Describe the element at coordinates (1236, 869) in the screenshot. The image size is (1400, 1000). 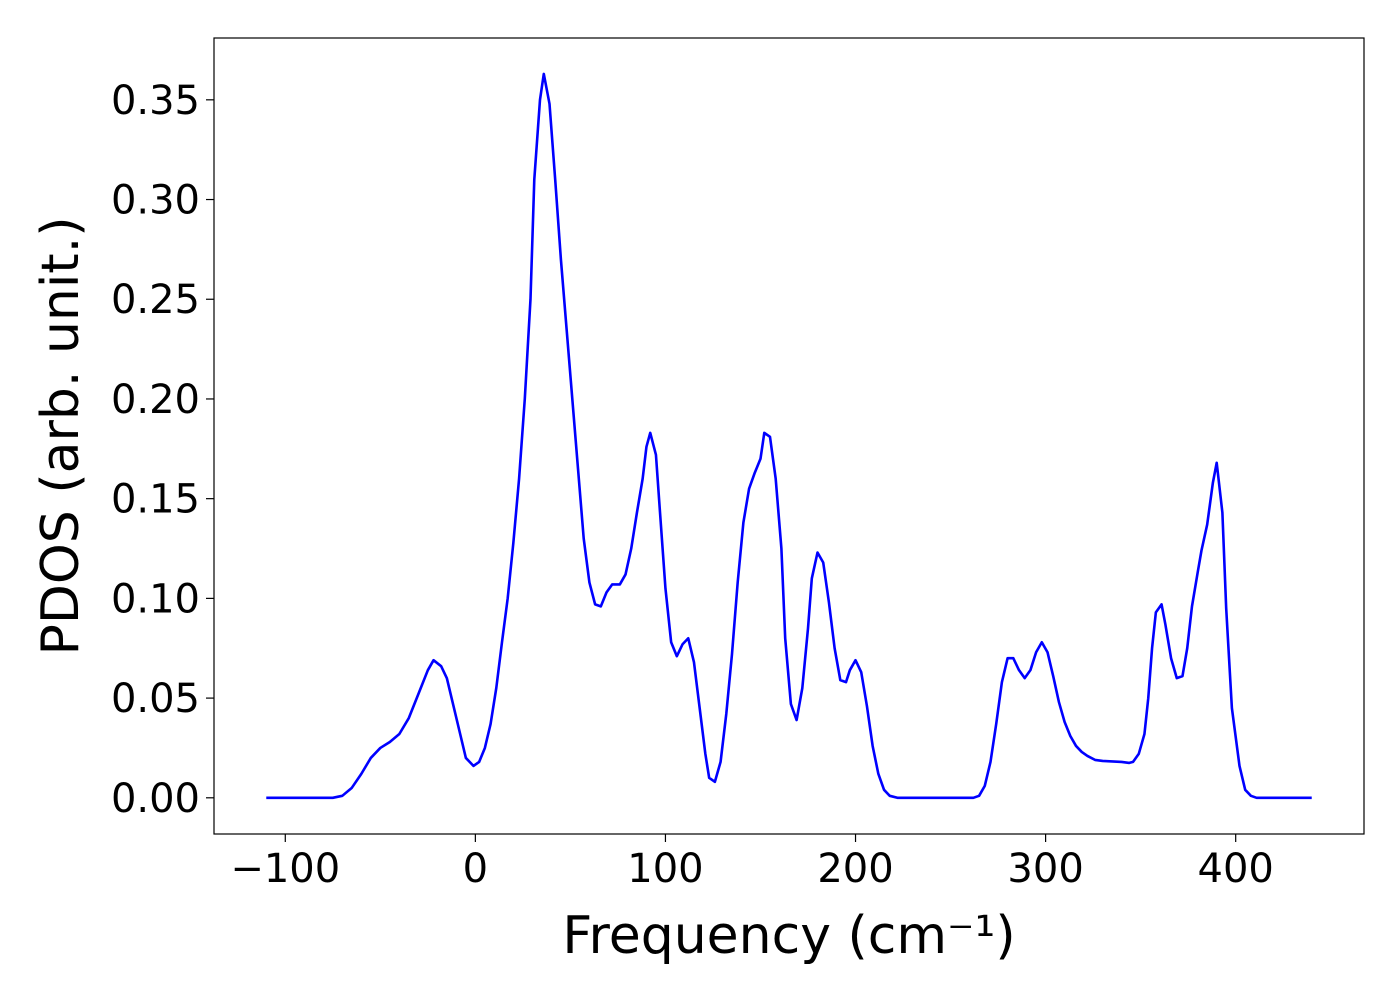
I see `x-tick-label: 400` at that location.